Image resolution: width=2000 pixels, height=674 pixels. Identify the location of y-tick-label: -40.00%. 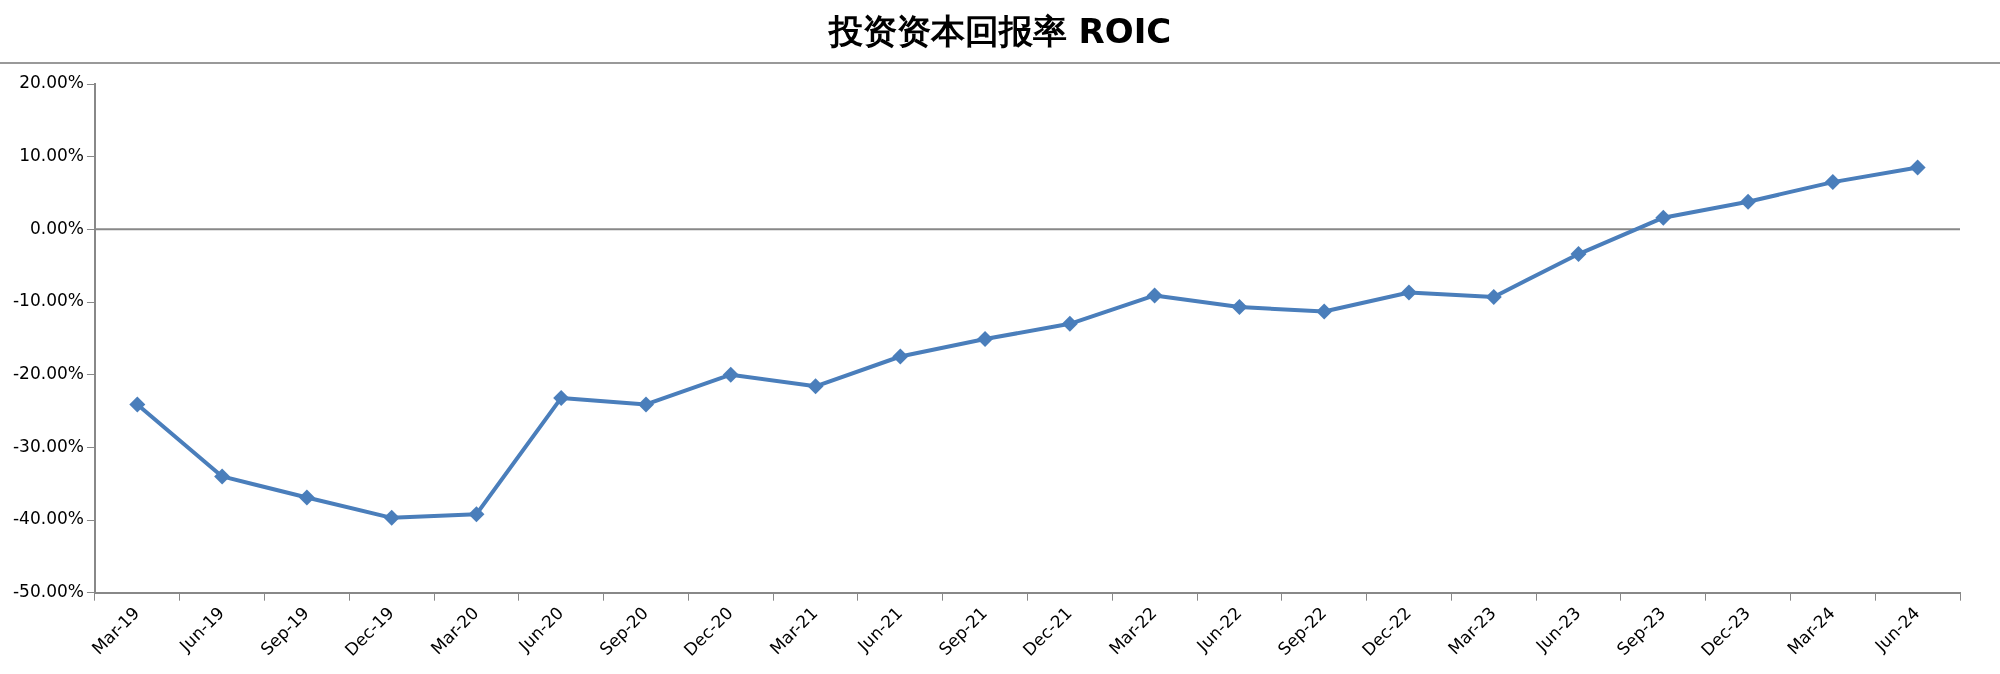
(48, 518).